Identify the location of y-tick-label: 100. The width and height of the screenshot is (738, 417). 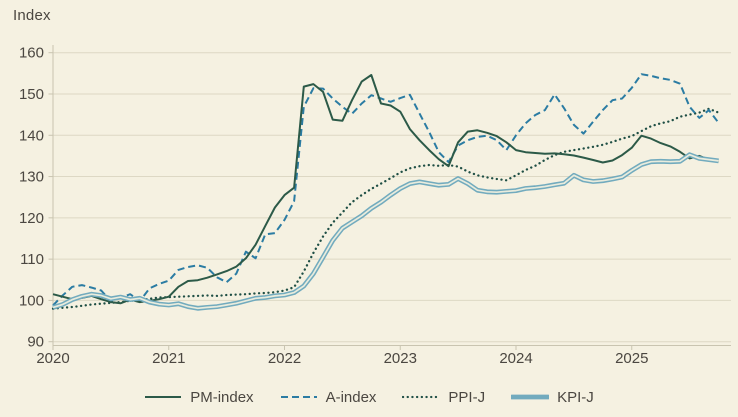
(31, 300).